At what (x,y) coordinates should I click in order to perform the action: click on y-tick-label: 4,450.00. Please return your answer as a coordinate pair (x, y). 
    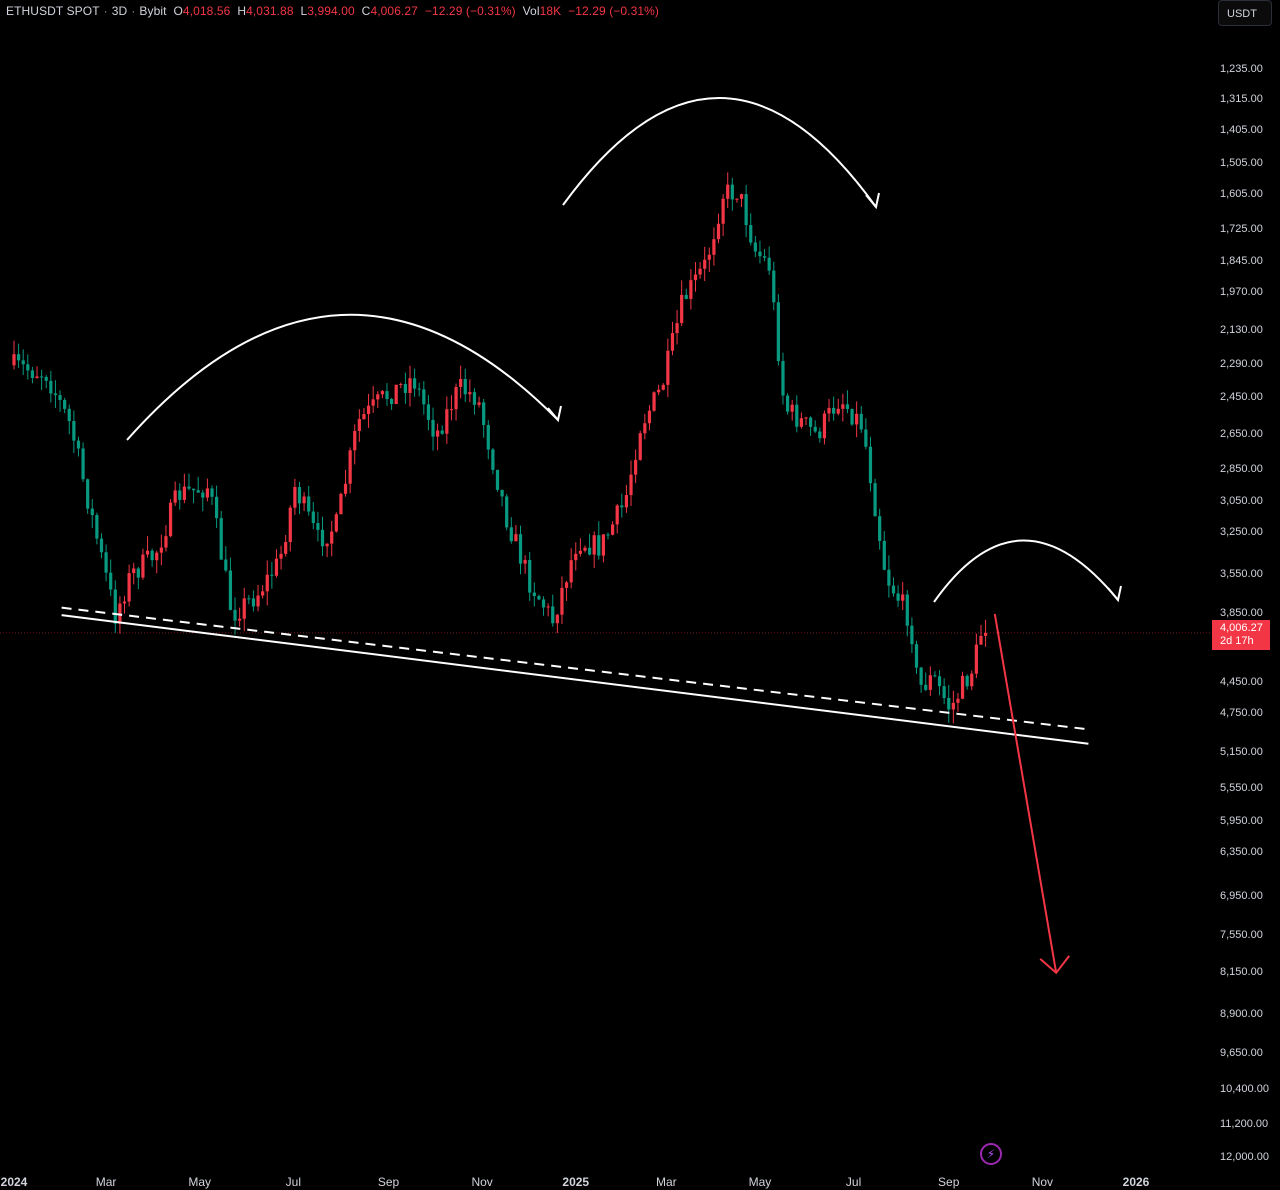
    Looking at the image, I should click on (1241, 682).